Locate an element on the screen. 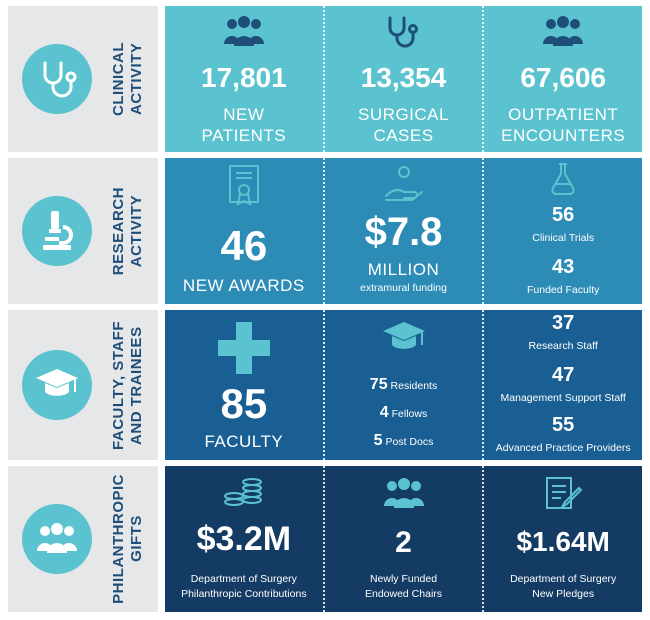 This screenshot has height=620, width=650. funding-stat: $7.8 MILLION extramural funding is located at coordinates (402, 231).